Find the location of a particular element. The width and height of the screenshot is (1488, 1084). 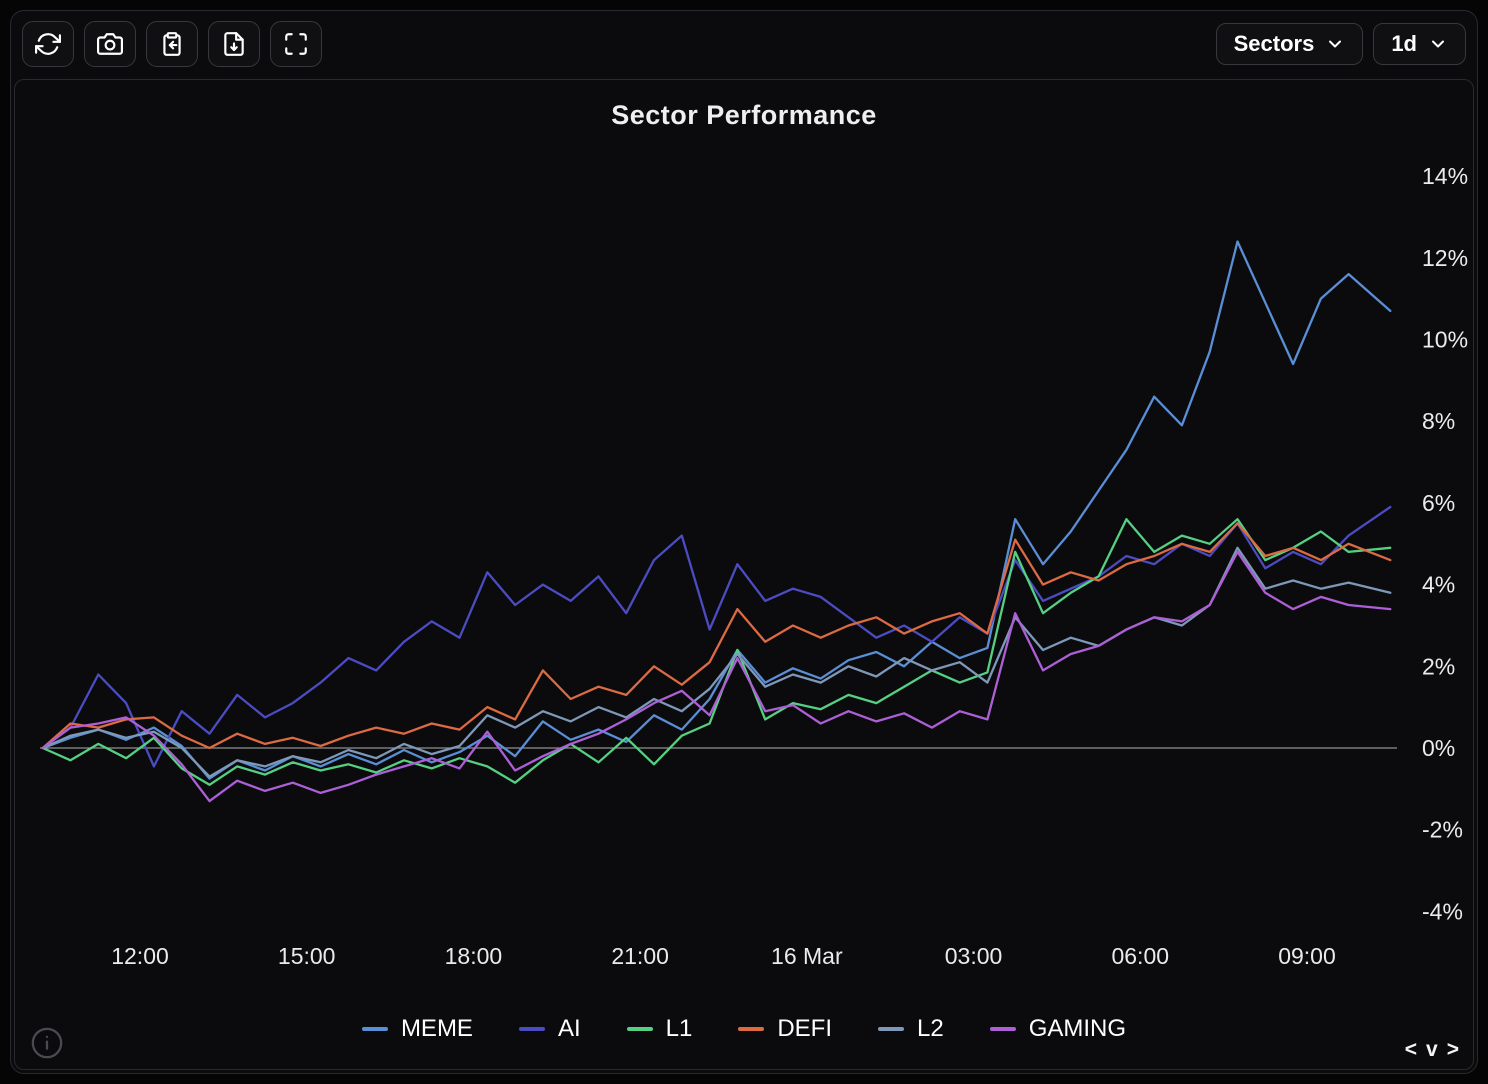

legend: MEME AI L1 DEFI L2 GAMING is located at coordinates (744, 1029).